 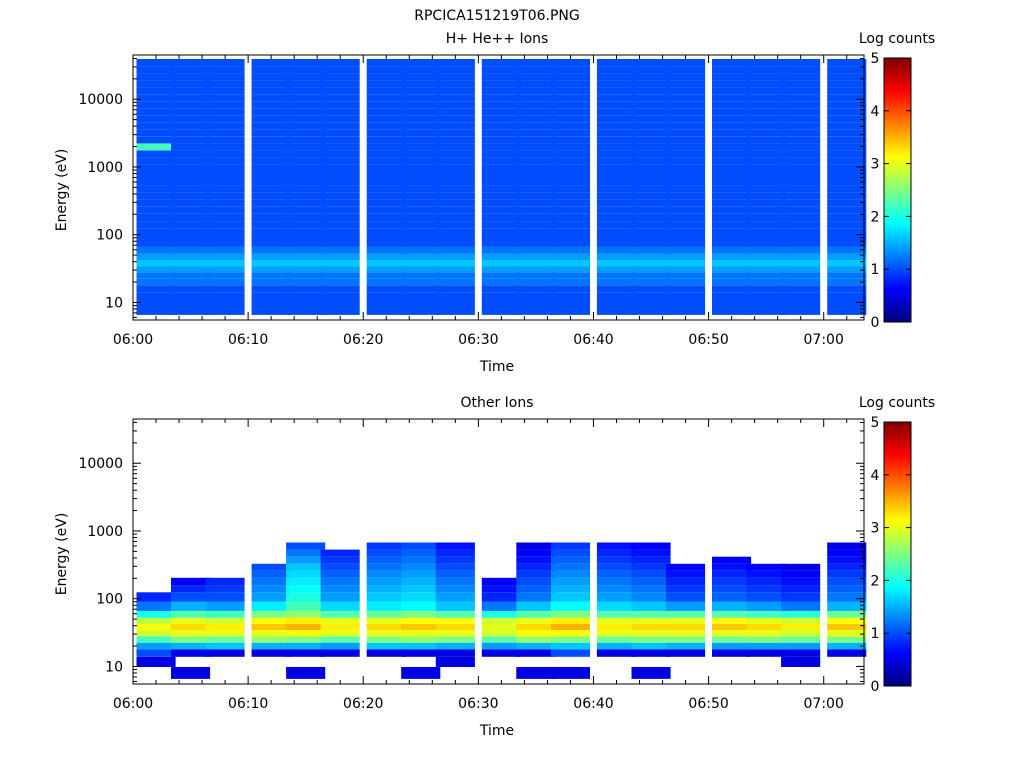 What do you see at coordinates (248, 704) in the screenshot?
I see `x-tick-label: 06:10` at bounding box center [248, 704].